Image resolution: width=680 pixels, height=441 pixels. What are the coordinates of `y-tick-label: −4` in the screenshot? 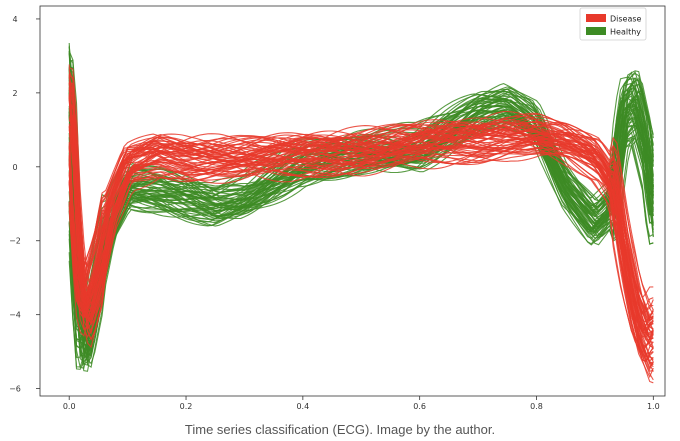 It's located at (15, 315).